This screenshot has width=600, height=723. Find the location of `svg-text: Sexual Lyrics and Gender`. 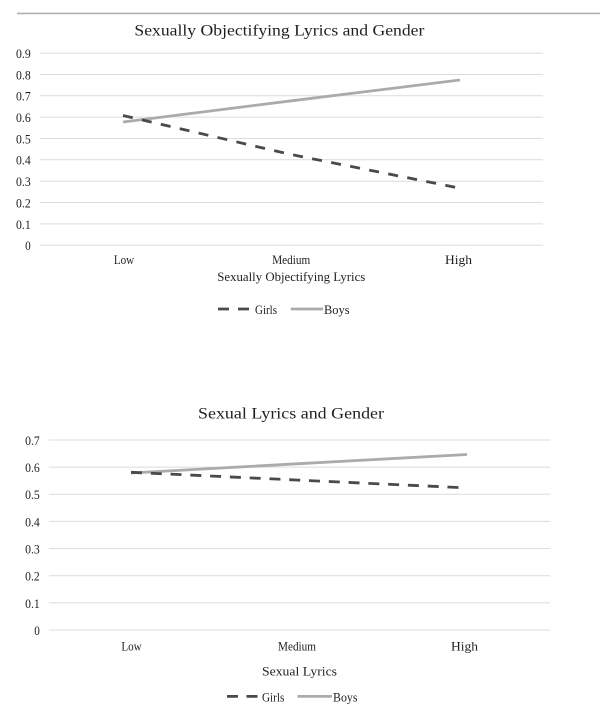

svg-text: Sexual Lyrics and Gender is located at coordinates (291, 414).